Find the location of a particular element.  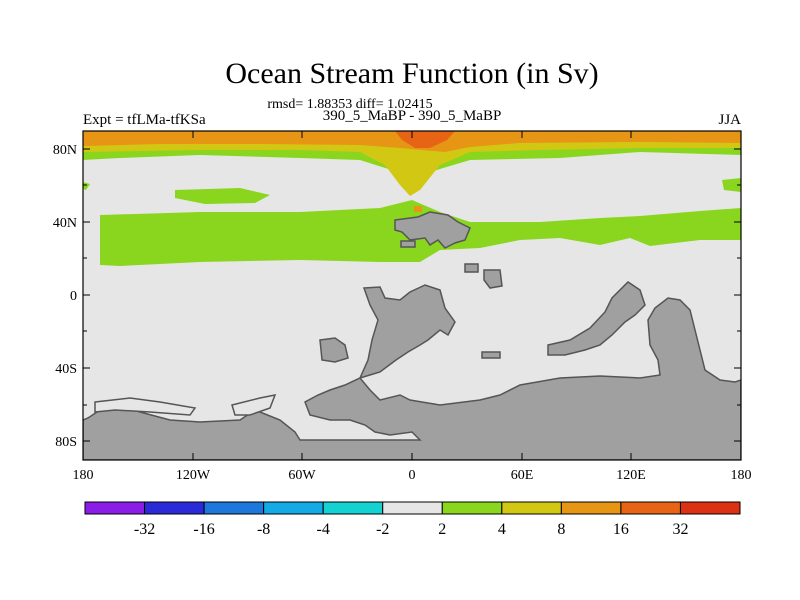

colorbar-label-1: -16 is located at coordinates (203, 529).